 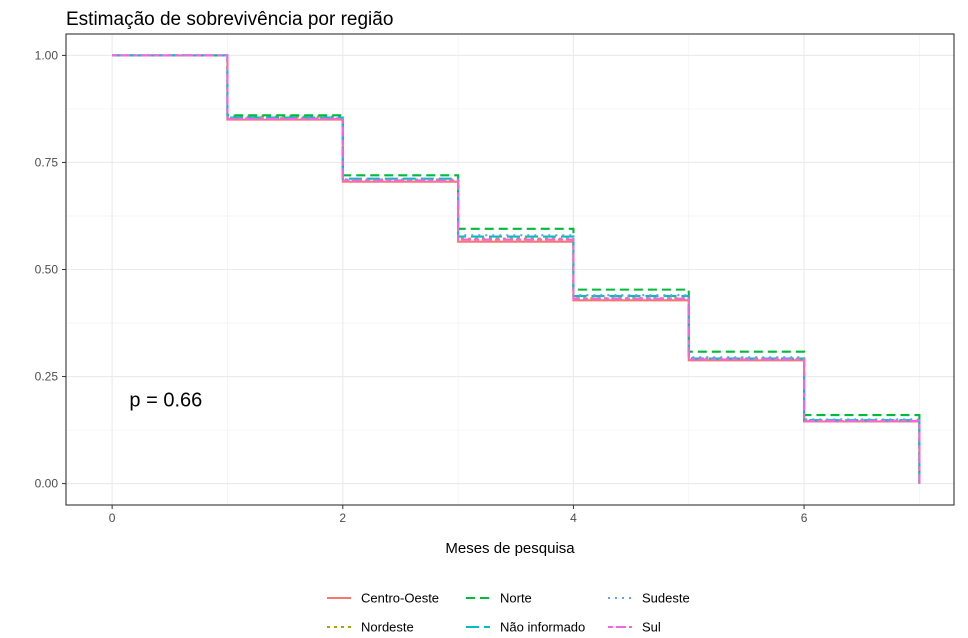 What do you see at coordinates (510, 548) in the screenshot?
I see `x-axis-label: Meses de pesquisa` at bounding box center [510, 548].